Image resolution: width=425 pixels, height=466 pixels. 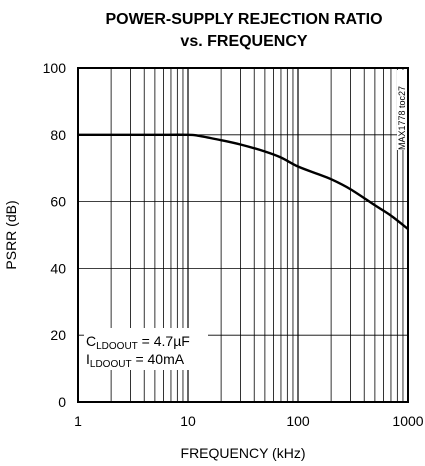 What do you see at coordinates (243, 41) in the screenshot?
I see `chart-title-line2: vs. FREQUENCY` at bounding box center [243, 41].